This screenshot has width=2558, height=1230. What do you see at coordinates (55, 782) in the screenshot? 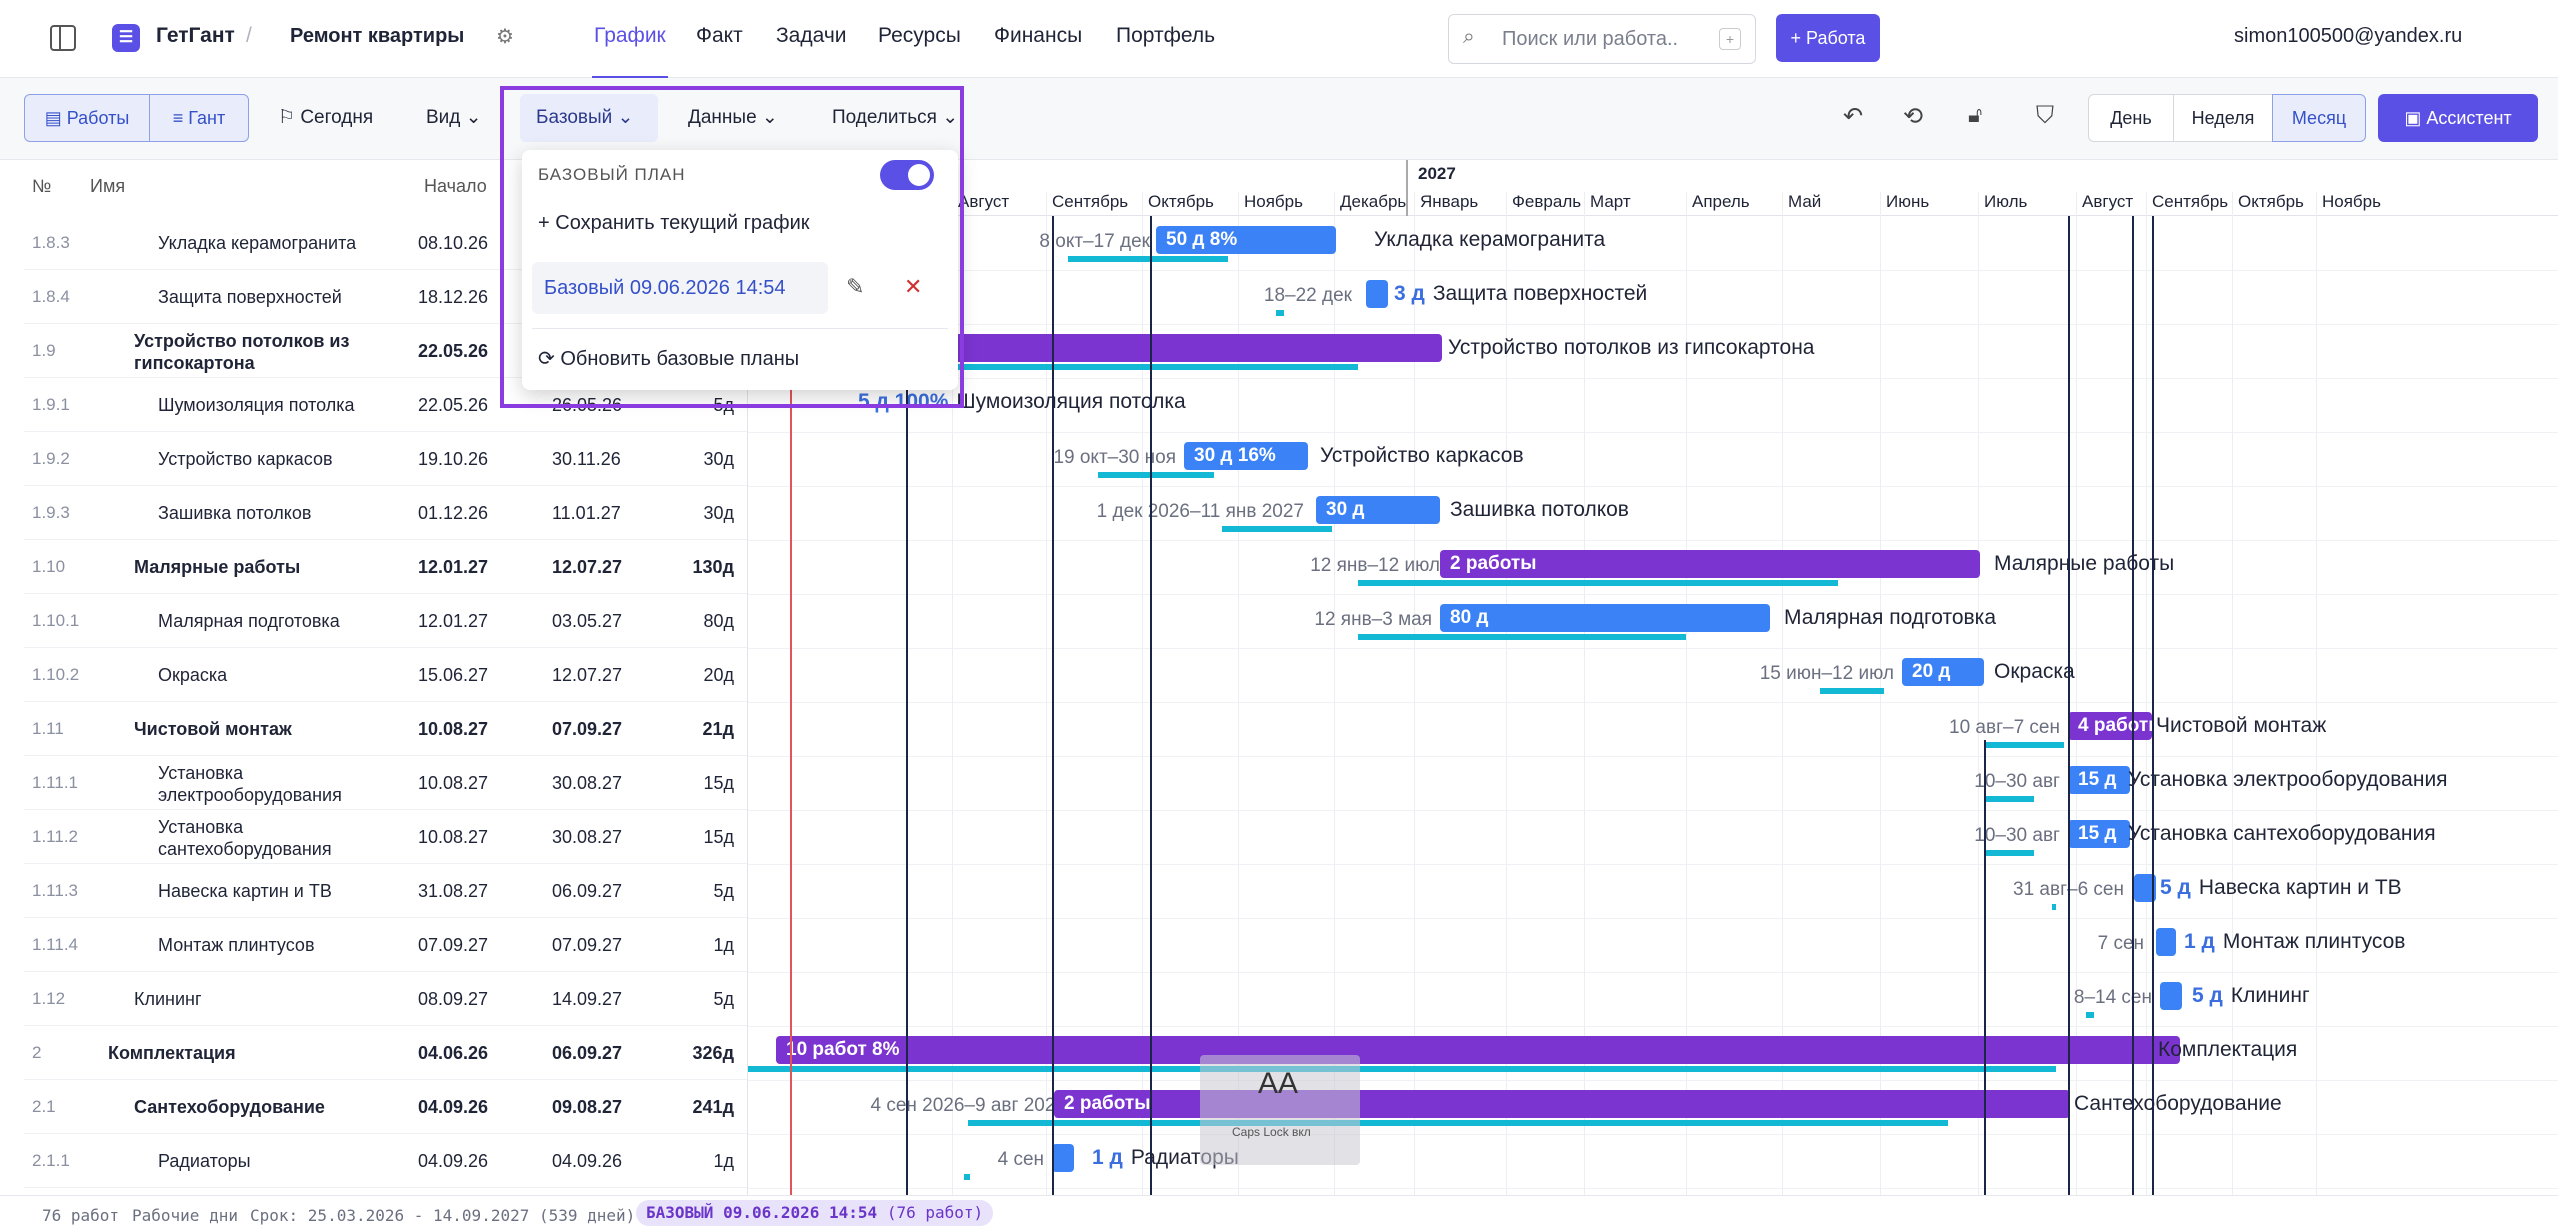
I see `row-number: 1.11.1` at bounding box center [55, 782].